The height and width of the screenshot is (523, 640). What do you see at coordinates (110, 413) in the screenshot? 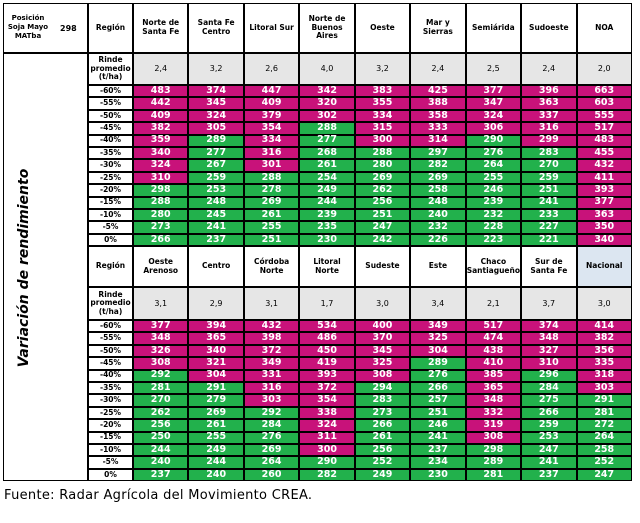
I see `row-label: -25%` at bounding box center [110, 413].